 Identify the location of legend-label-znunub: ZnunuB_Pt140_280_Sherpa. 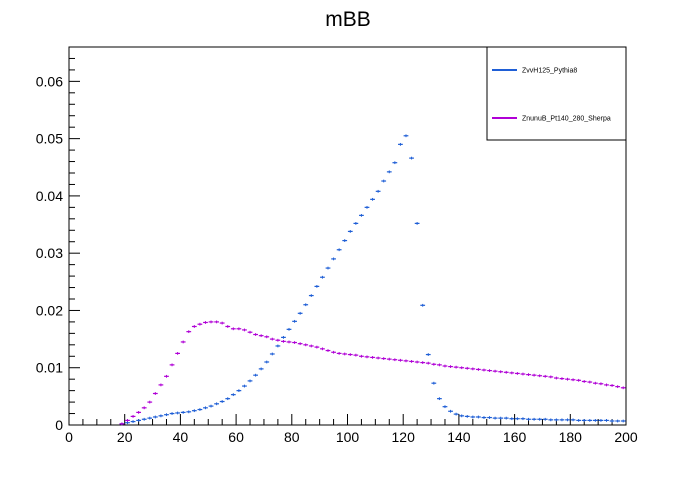
(566, 119).